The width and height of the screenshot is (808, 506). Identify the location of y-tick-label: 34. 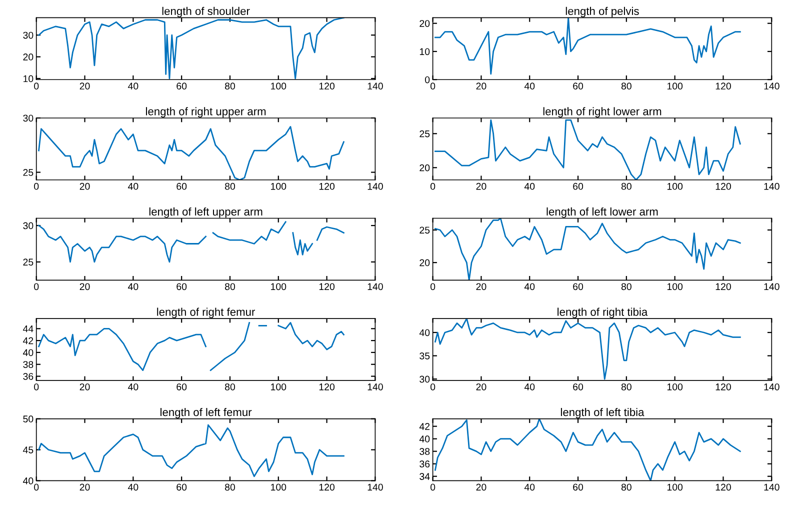
(425, 476).